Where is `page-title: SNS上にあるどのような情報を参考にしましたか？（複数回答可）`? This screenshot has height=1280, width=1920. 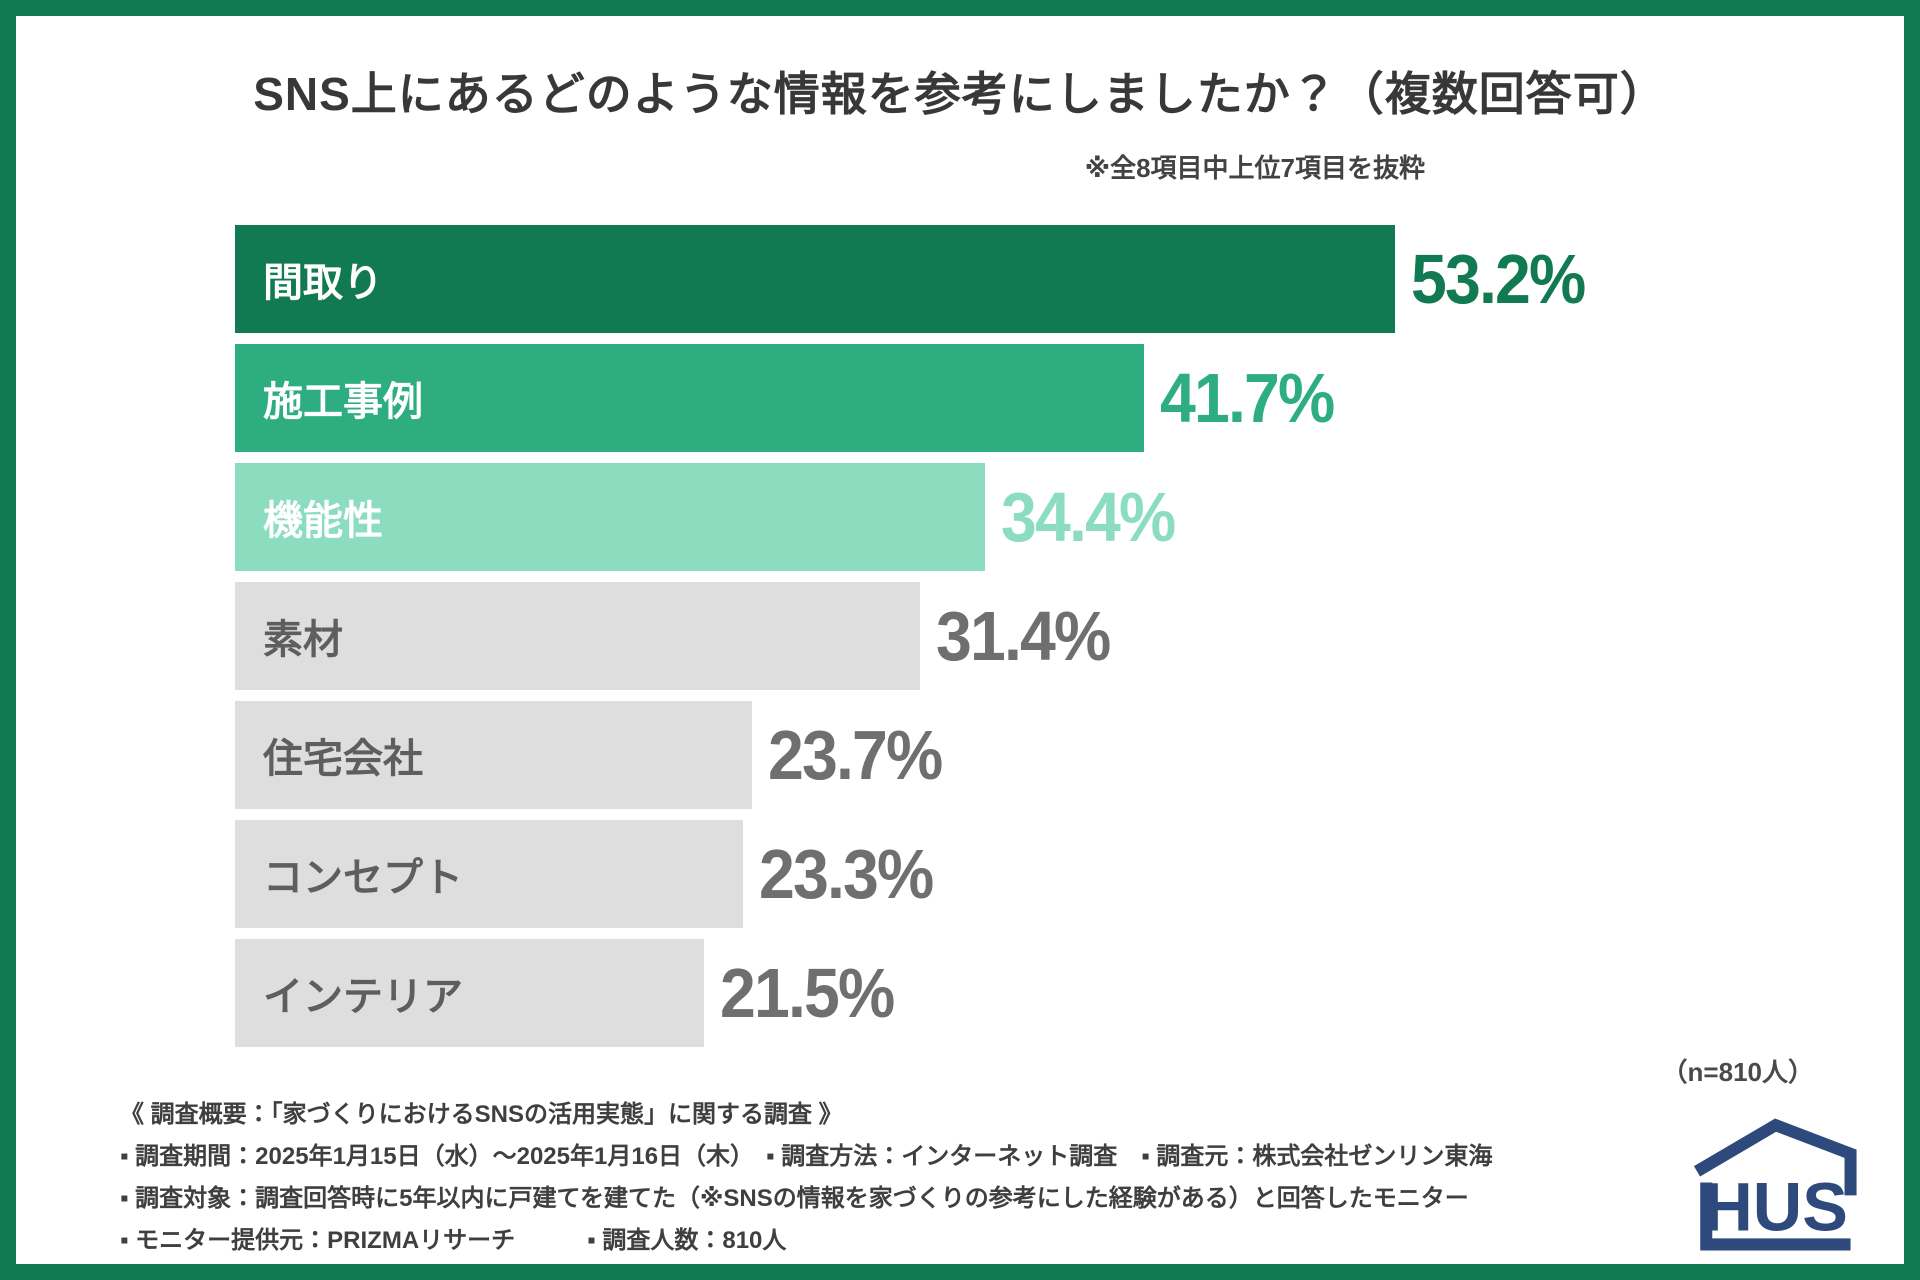
page-title: SNS上にあるどのような情報を参考にしましたか？（複数回答可） is located at coordinates (960, 94).